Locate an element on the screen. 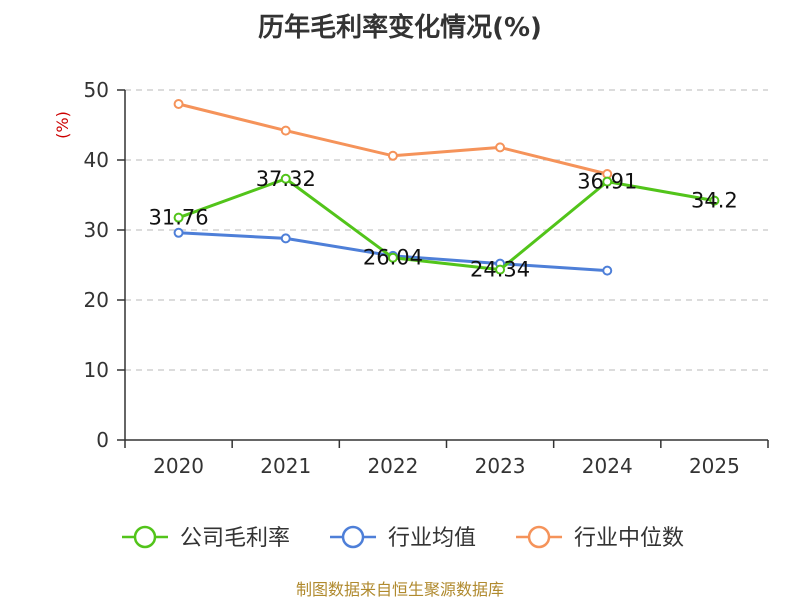 The height and width of the screenshot is (600, 800). source-note: 制图数据来自恒生聚源数据库 is located at coordinates (400, 589).